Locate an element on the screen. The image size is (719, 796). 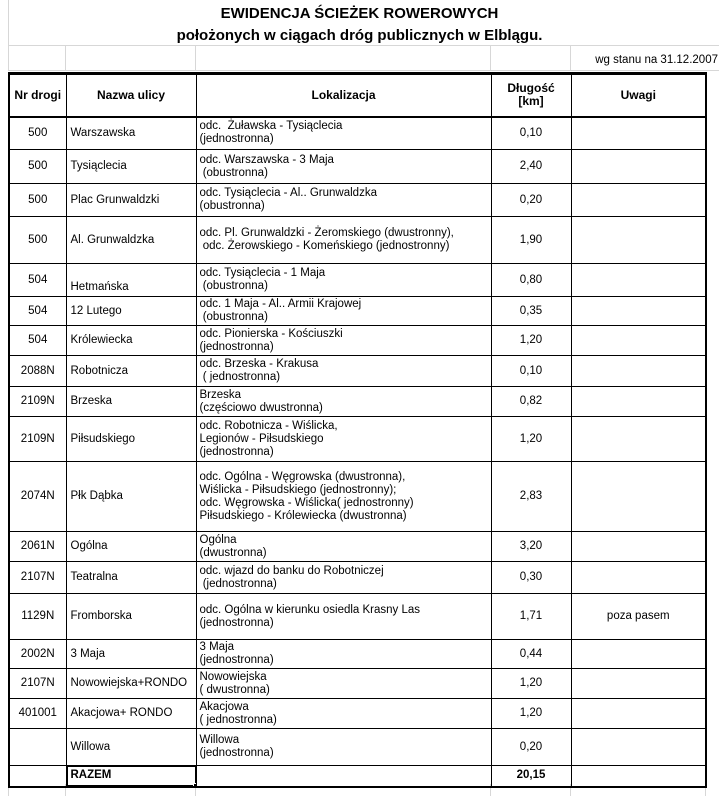
length-cell: 2,40 is located at coordinates (531, 166).